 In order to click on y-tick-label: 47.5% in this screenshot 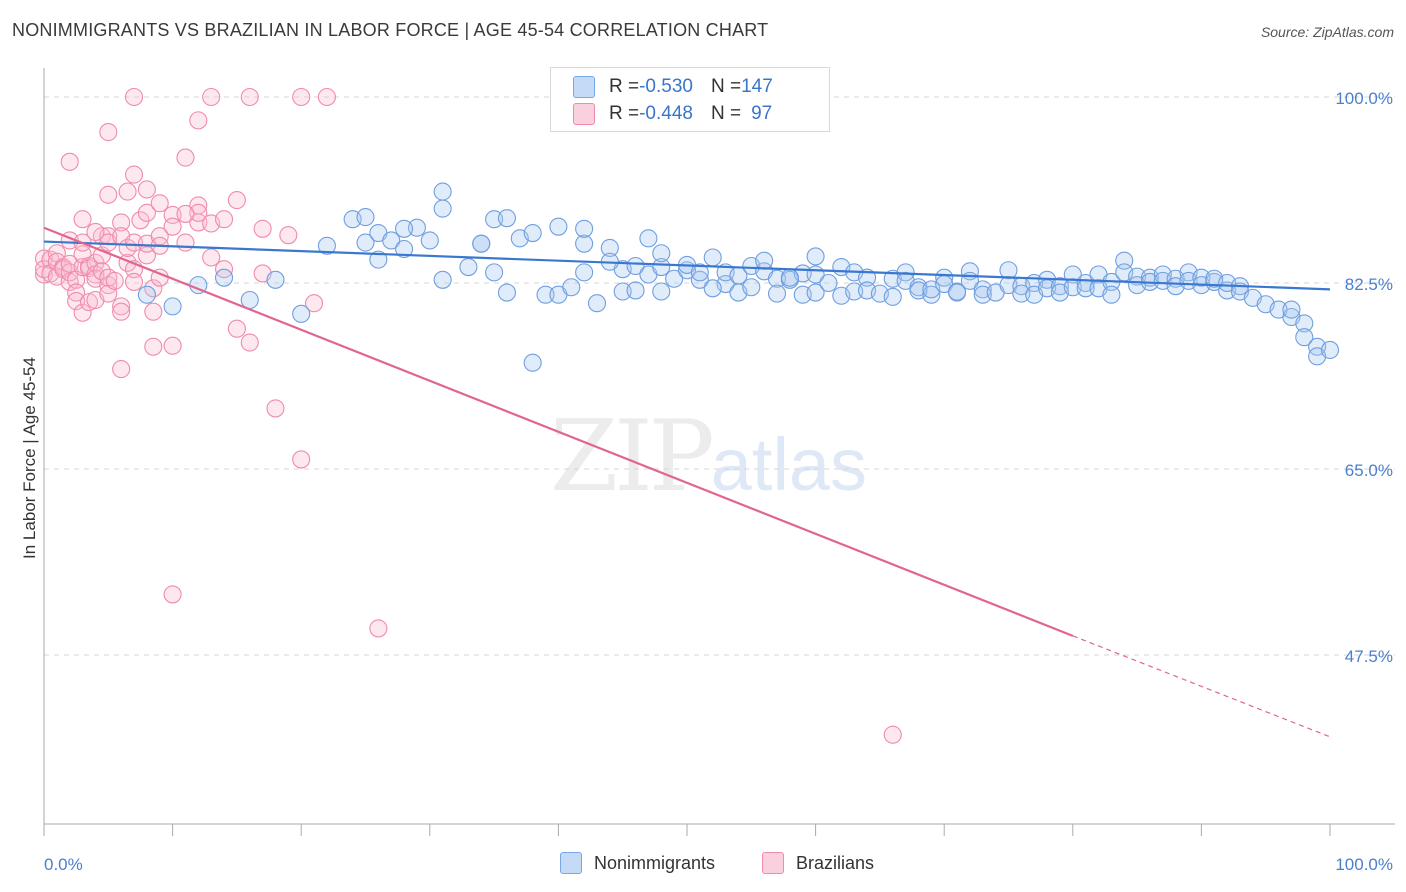, I will do `click(1369, 656)`.